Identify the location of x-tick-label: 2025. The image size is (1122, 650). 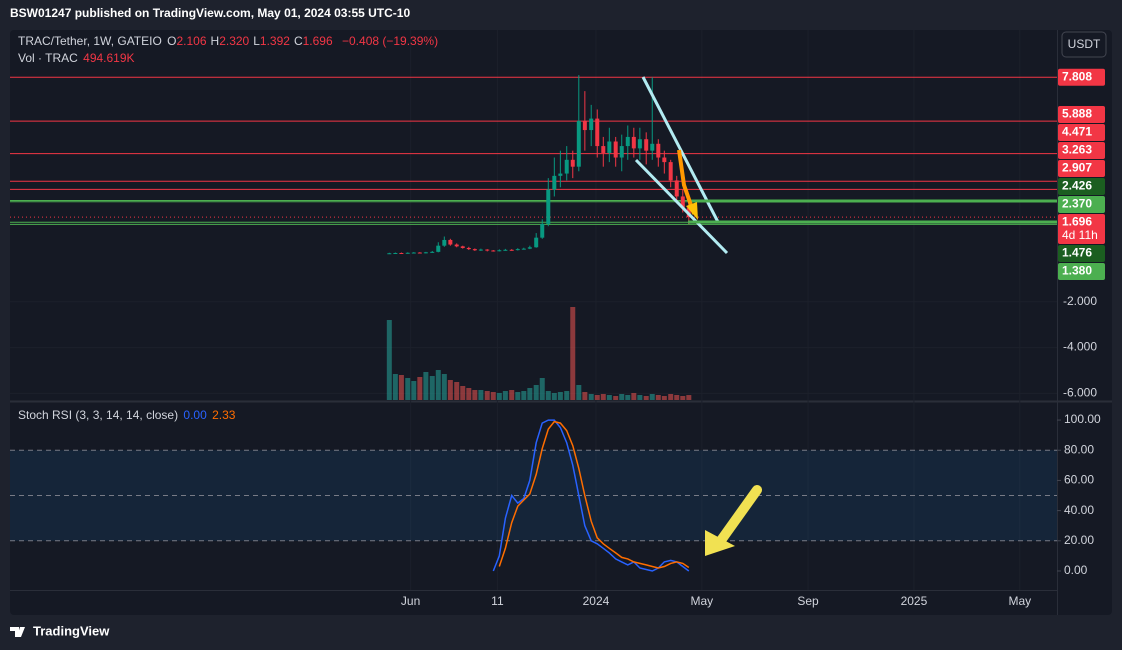
(914, 601).